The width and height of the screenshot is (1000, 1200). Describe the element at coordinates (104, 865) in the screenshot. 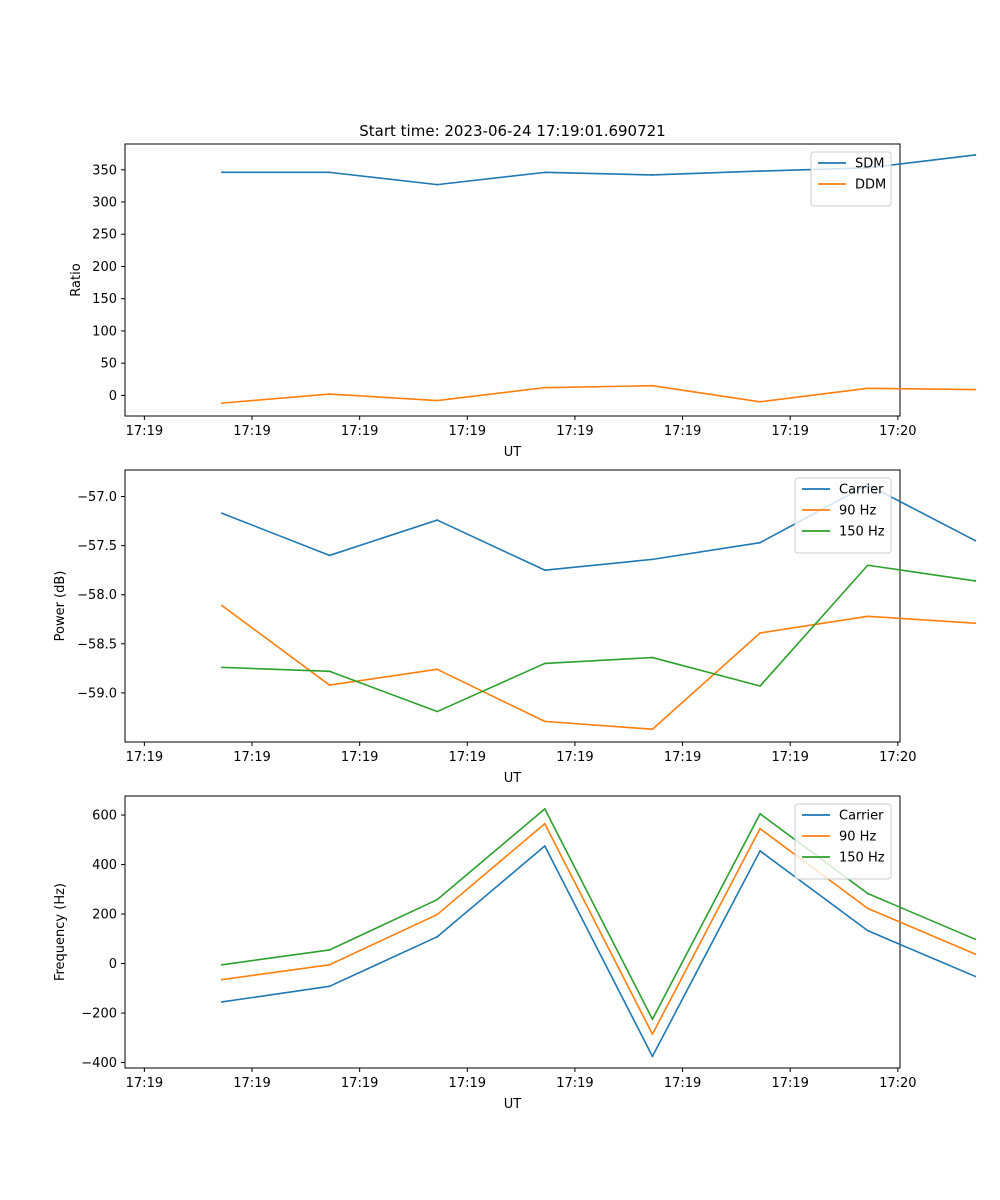

I see `y-tick-label: 400` at that location.